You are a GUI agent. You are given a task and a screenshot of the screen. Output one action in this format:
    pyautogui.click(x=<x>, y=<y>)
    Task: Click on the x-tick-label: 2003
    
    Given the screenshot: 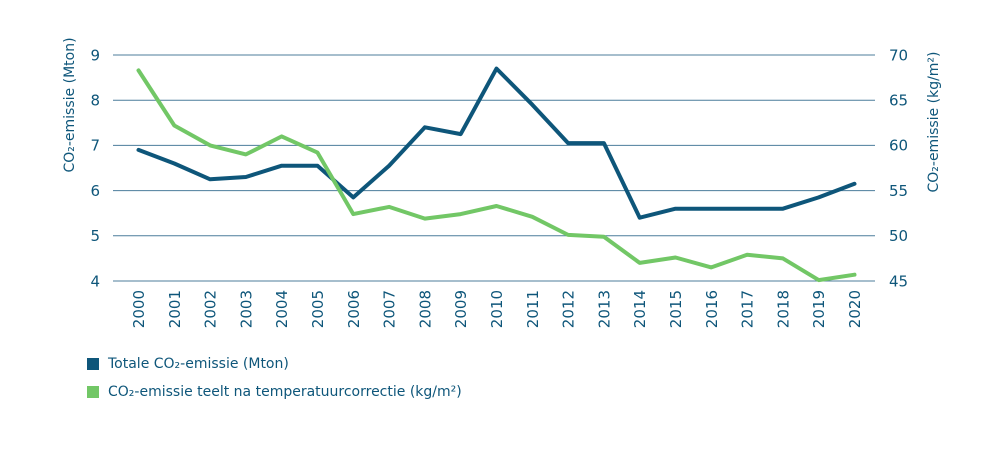 What is the action you would take?
    pyautogui.click(x=246, y=309)
    